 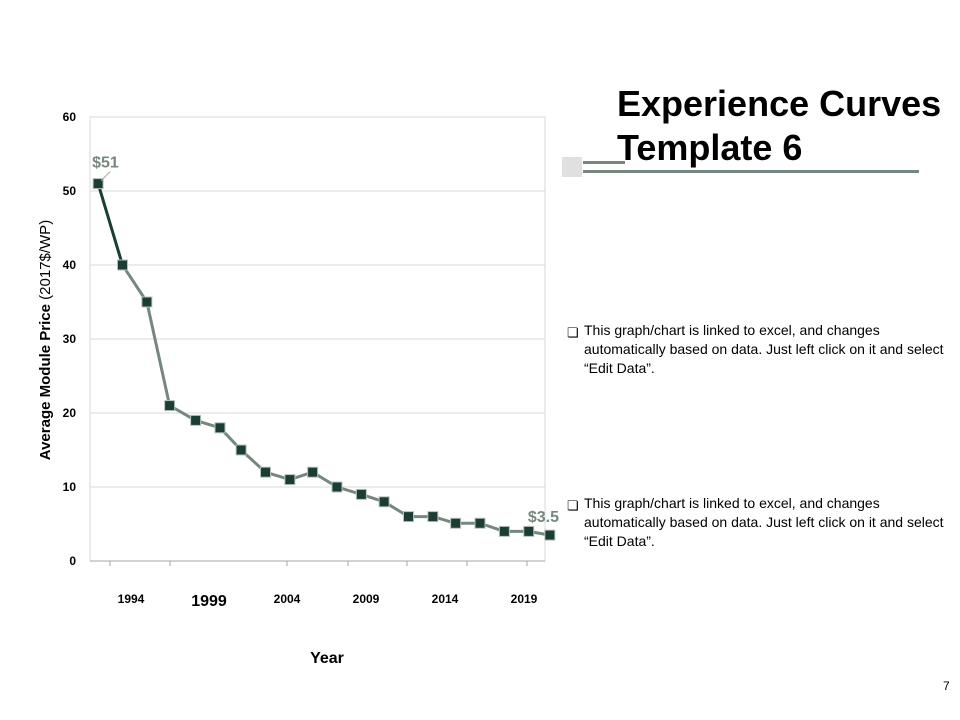 I want to click on x-axis-label: Year, so click(x=327, y=658).